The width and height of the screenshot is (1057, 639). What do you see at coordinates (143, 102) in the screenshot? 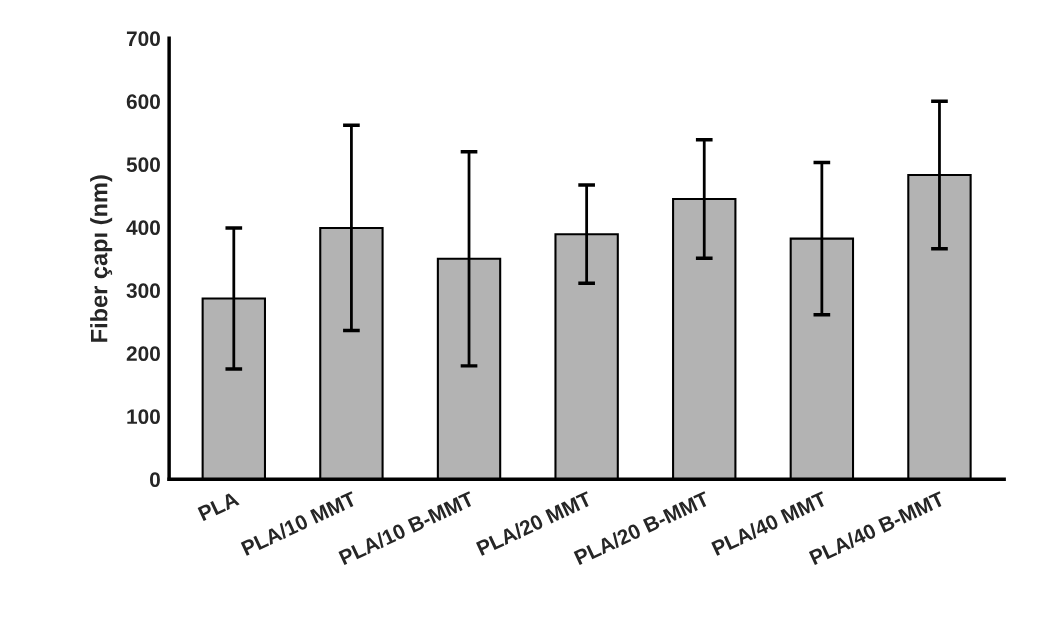
I see `y-tick-label: 600` at bounding box center [143, 102].